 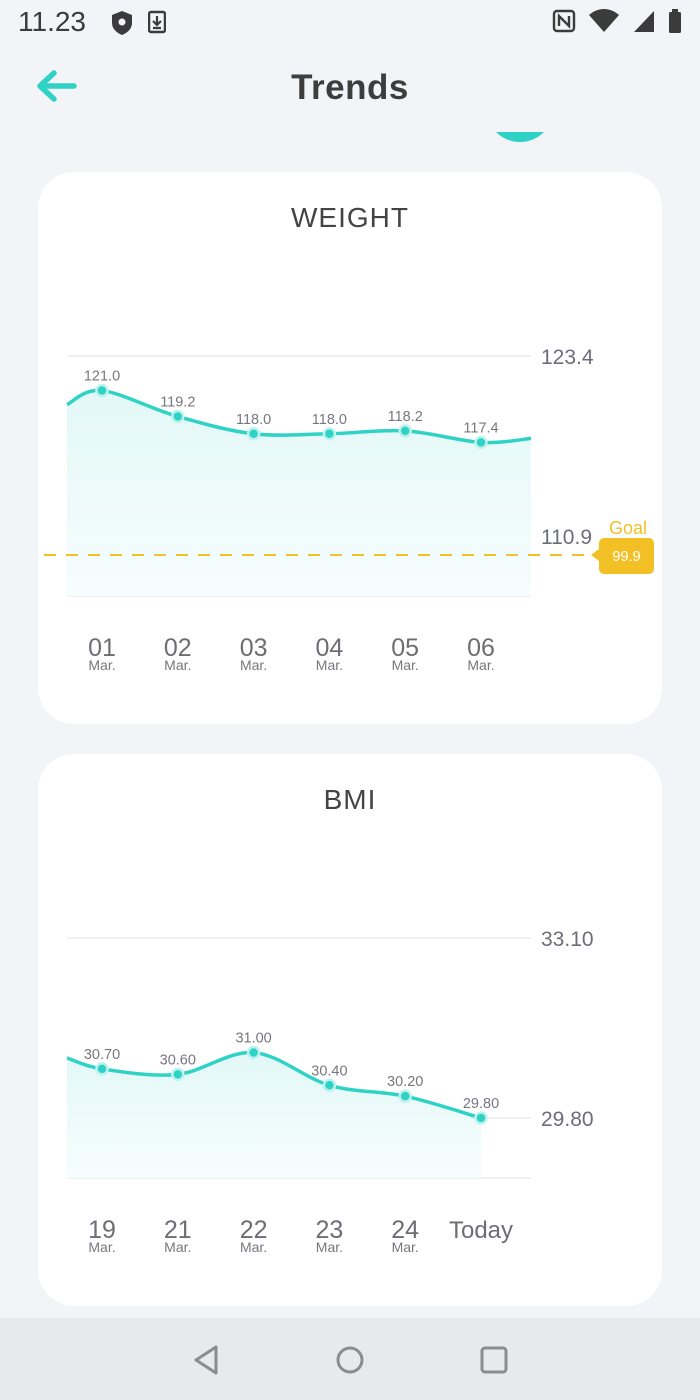 I want to click on x-tick-day: 19, so click(x=102, y=1230).